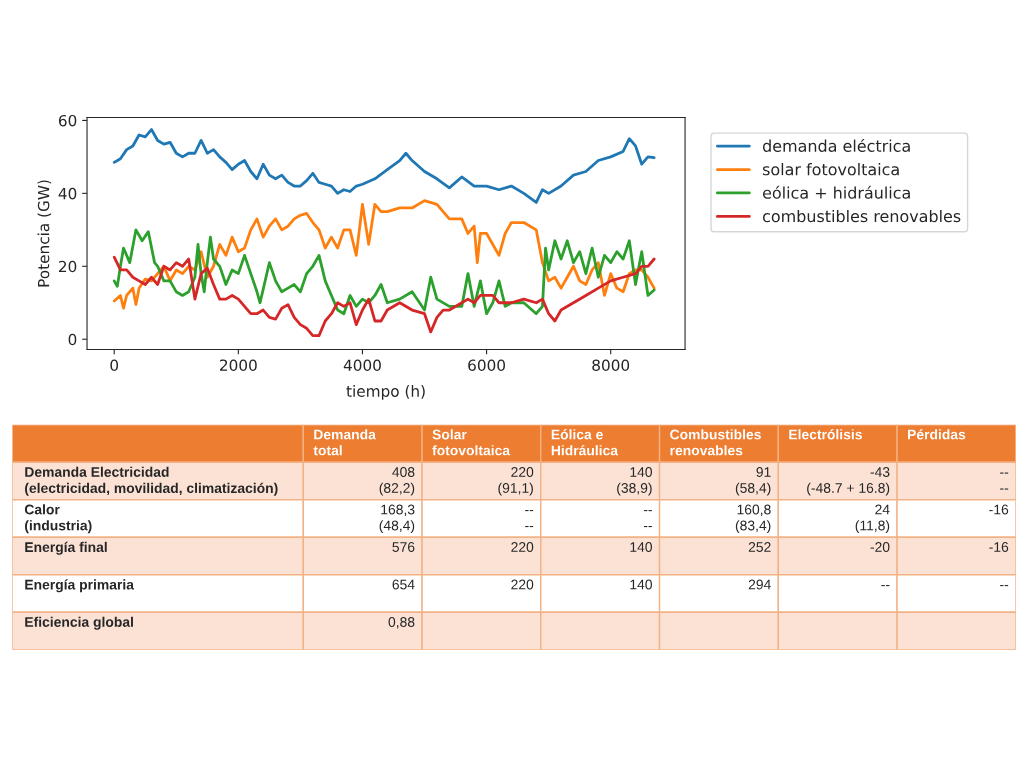 The width and height of the screenshot is (1024, 768). What do you see at coordinates (67, 120) in the screenshot?
I see `y-tick-label: 60` at bounding box center [67, 120].